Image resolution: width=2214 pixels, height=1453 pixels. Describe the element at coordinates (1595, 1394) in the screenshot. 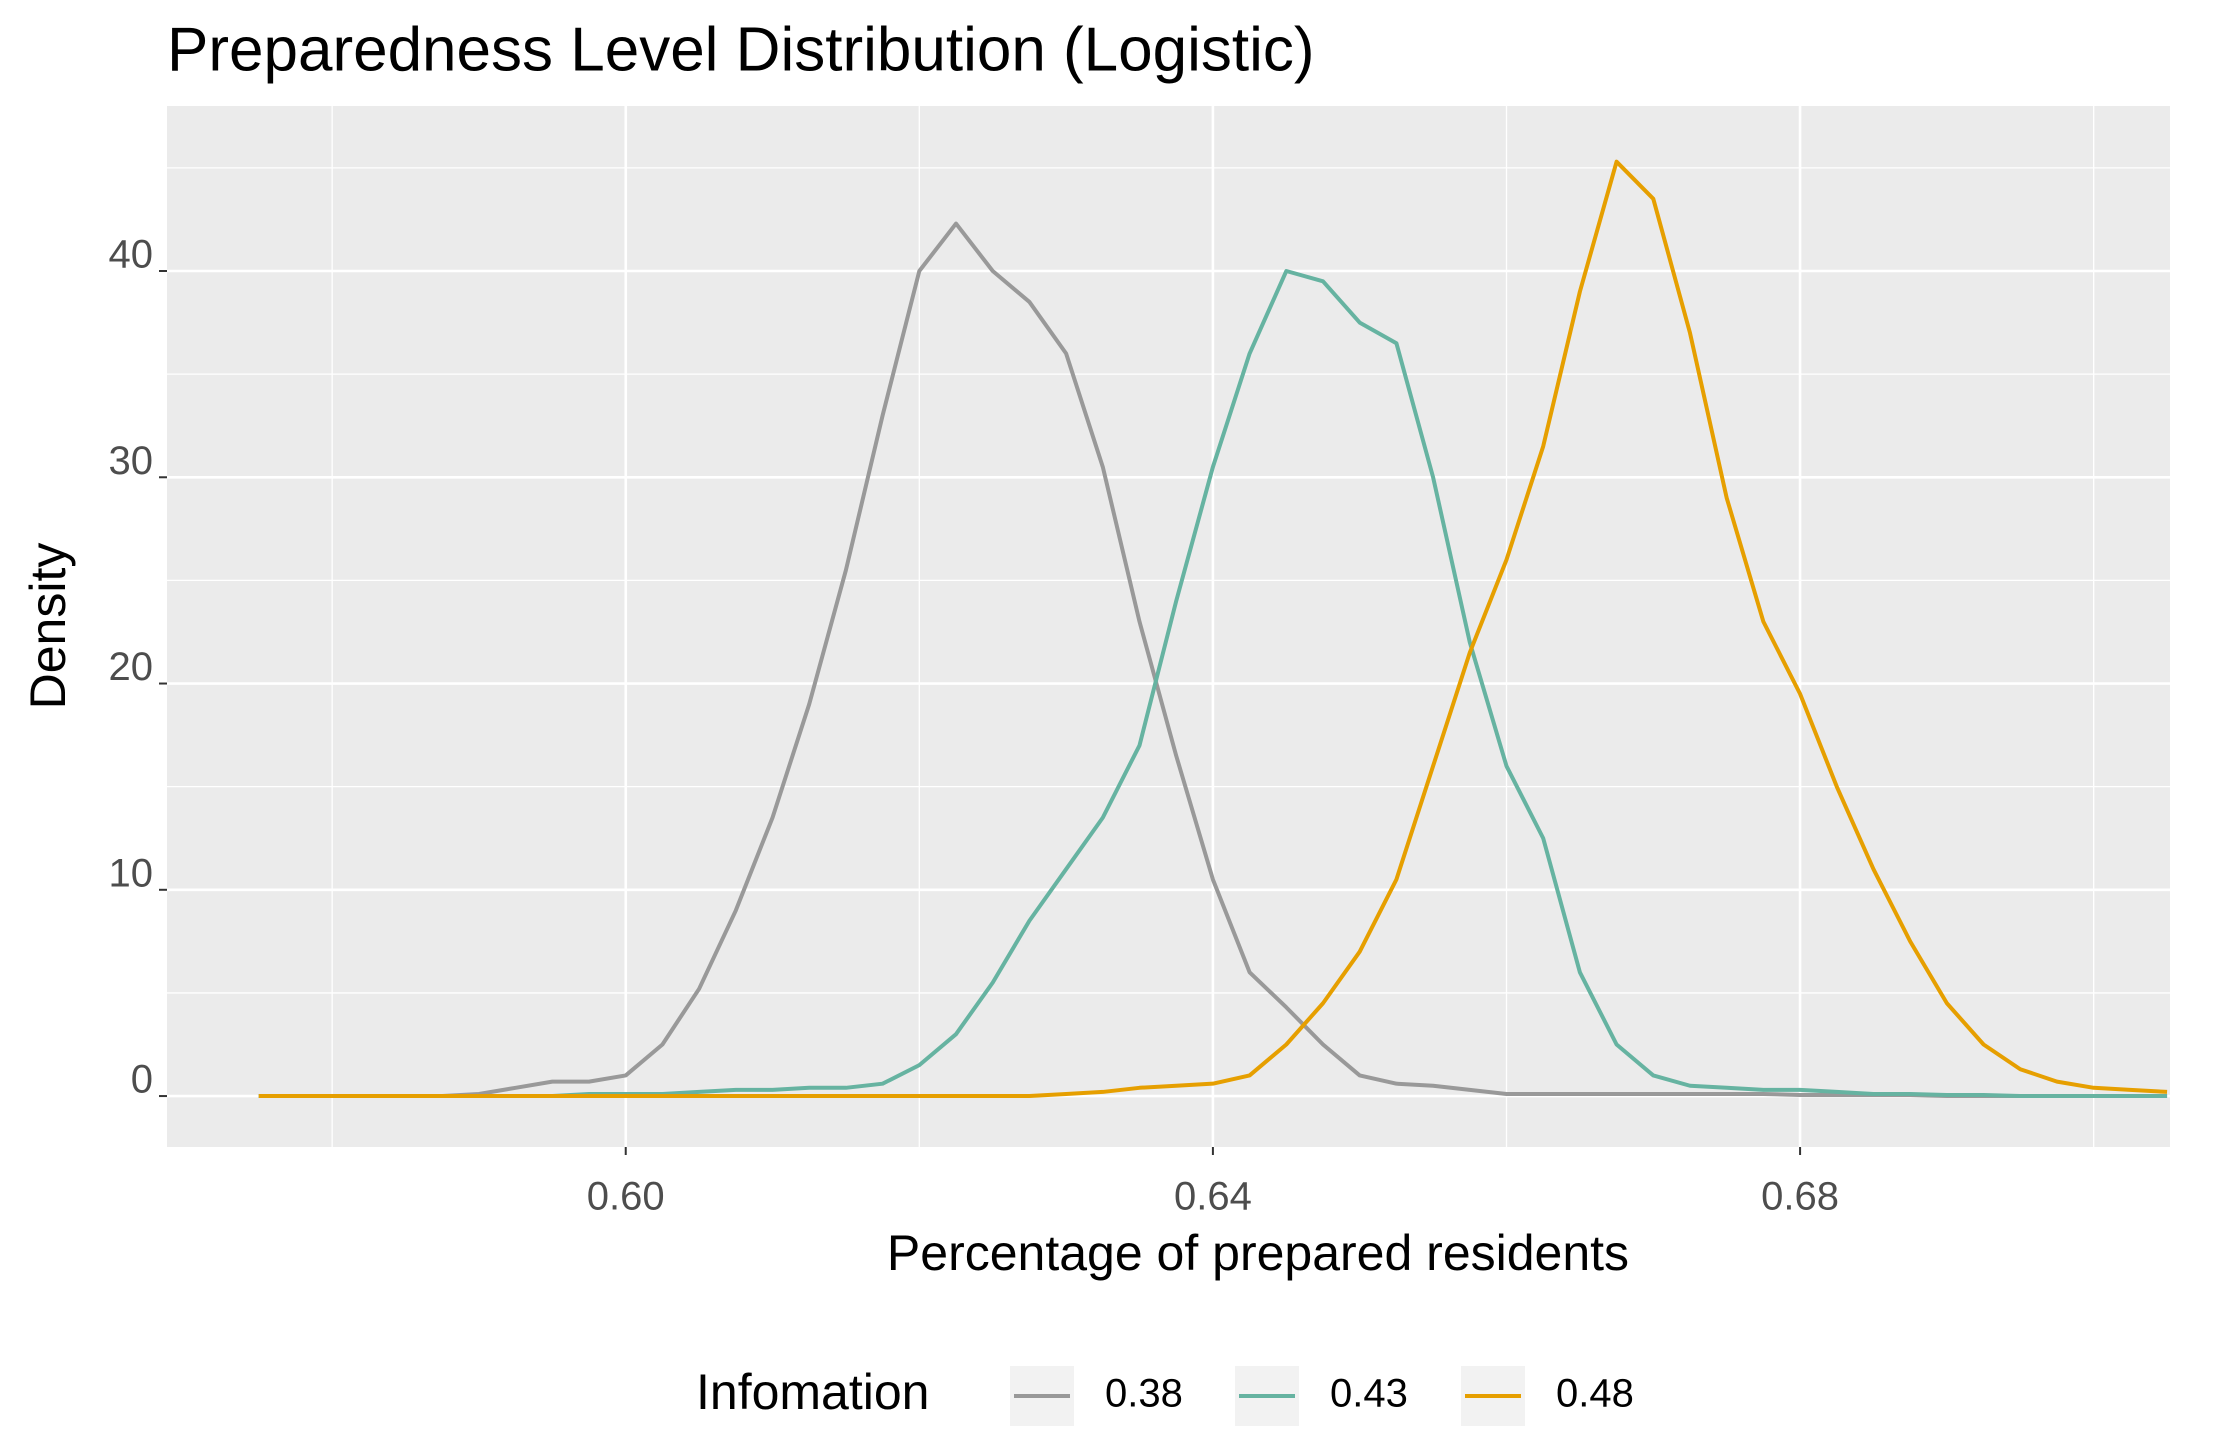

I see `legend-label: 0.48` at that location.